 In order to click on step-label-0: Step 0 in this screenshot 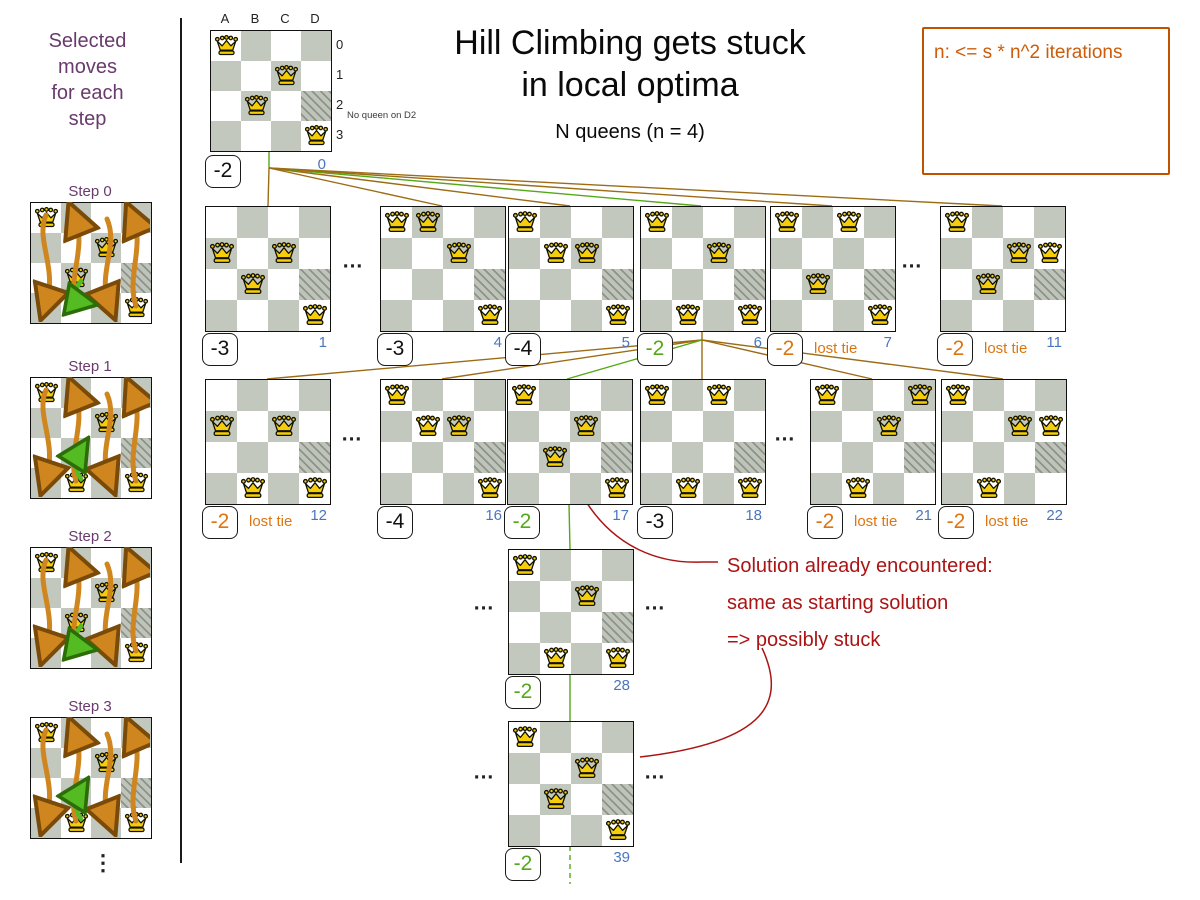, I will do `click(90, 191)`.